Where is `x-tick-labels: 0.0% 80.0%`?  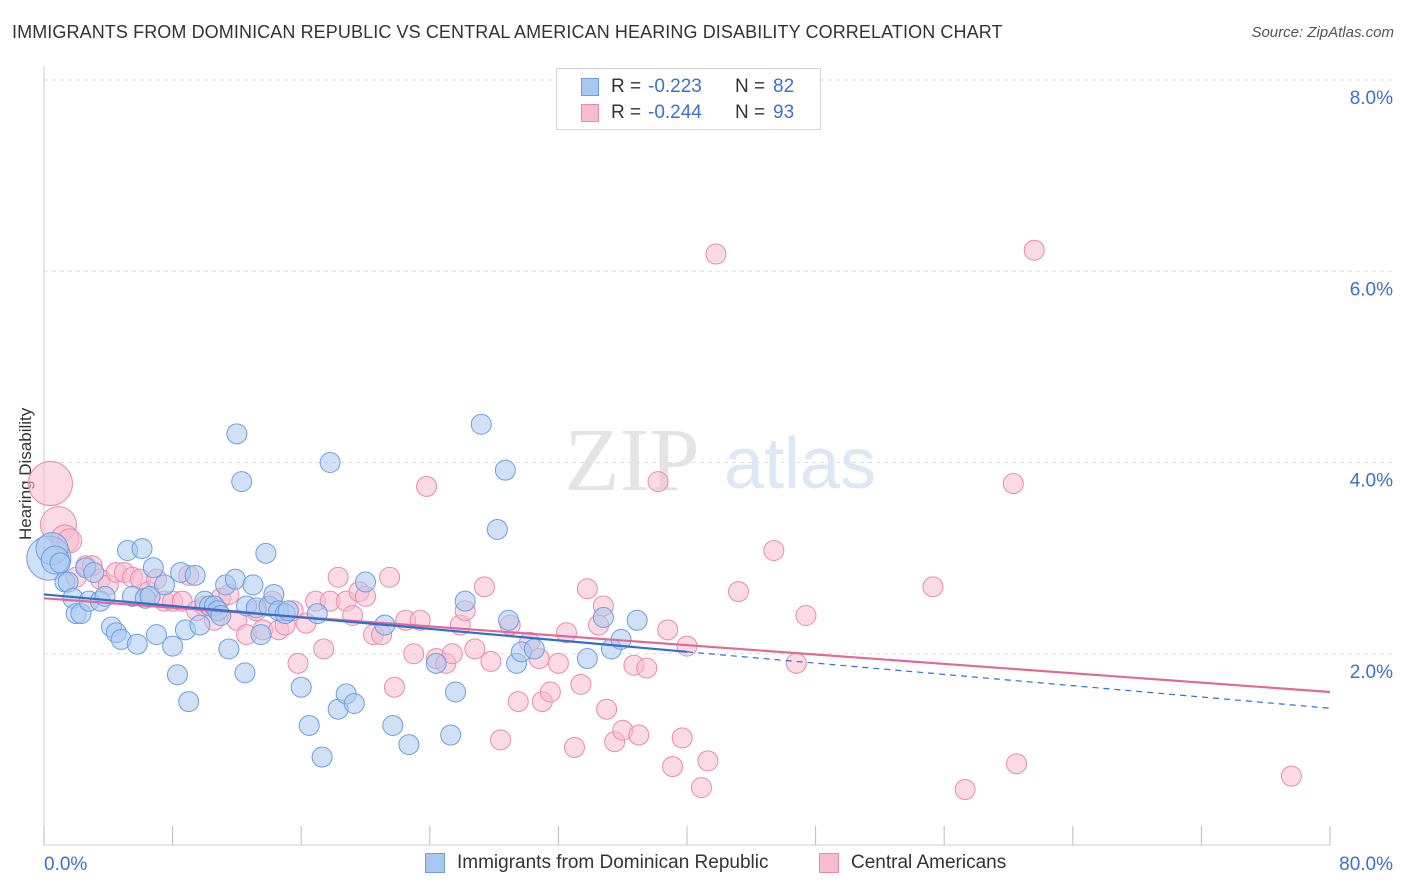
x-tick-labels: 0.0% 80.0% is located at coordinates (718, 864).